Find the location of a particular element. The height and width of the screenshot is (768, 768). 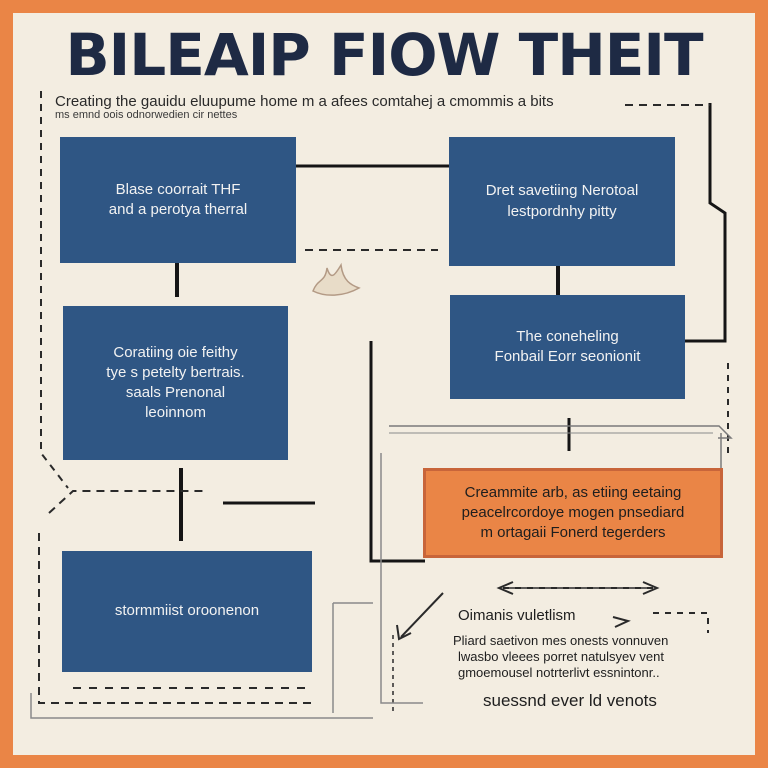

box-text-line: peacelrcordoye mogen pnsediard is located at coordinates (573, 512).